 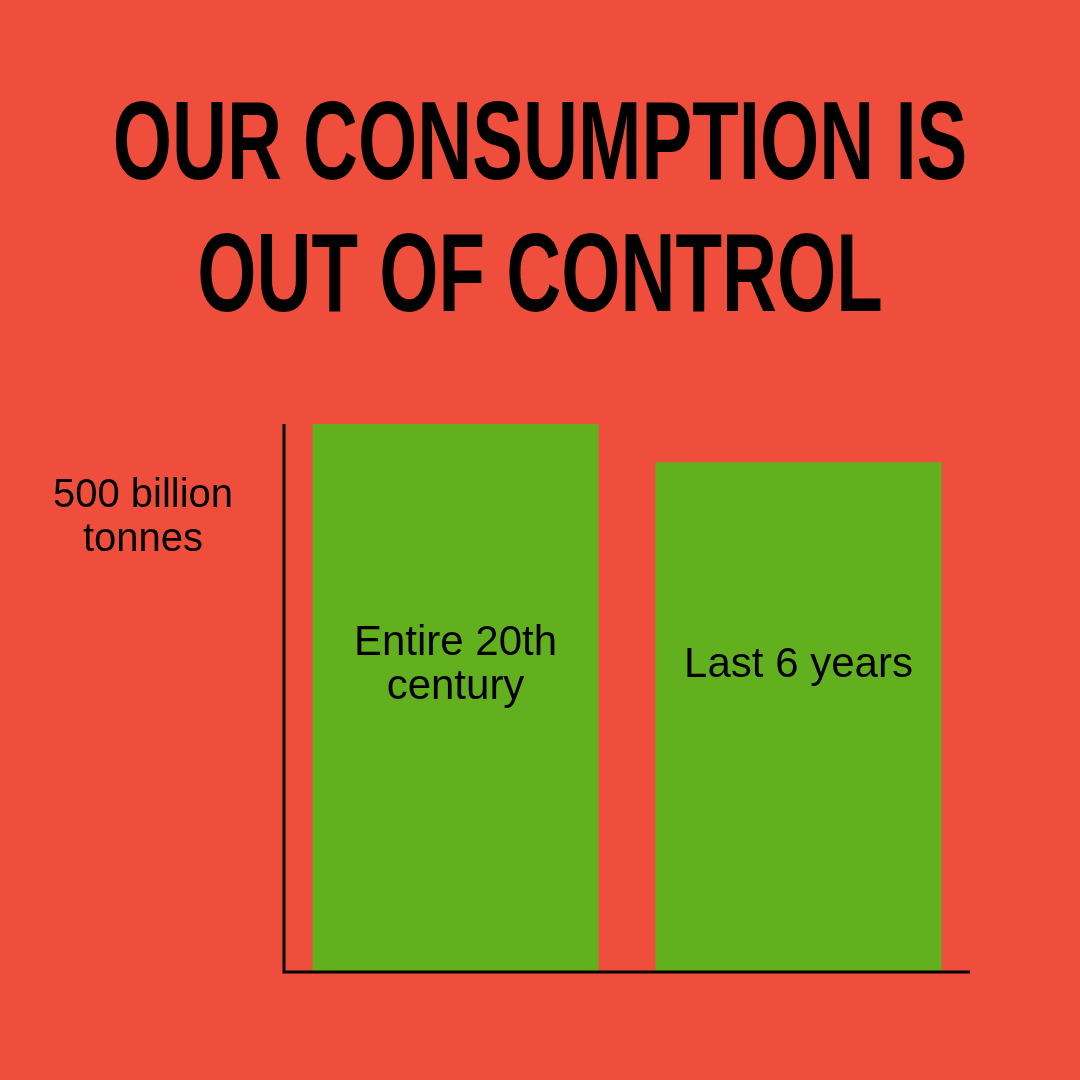 What do you see at coordinates (143, 515) in the screenshot?
I see `y-axis-title: 500 billion tonnes` at bounding box center [143, 515].